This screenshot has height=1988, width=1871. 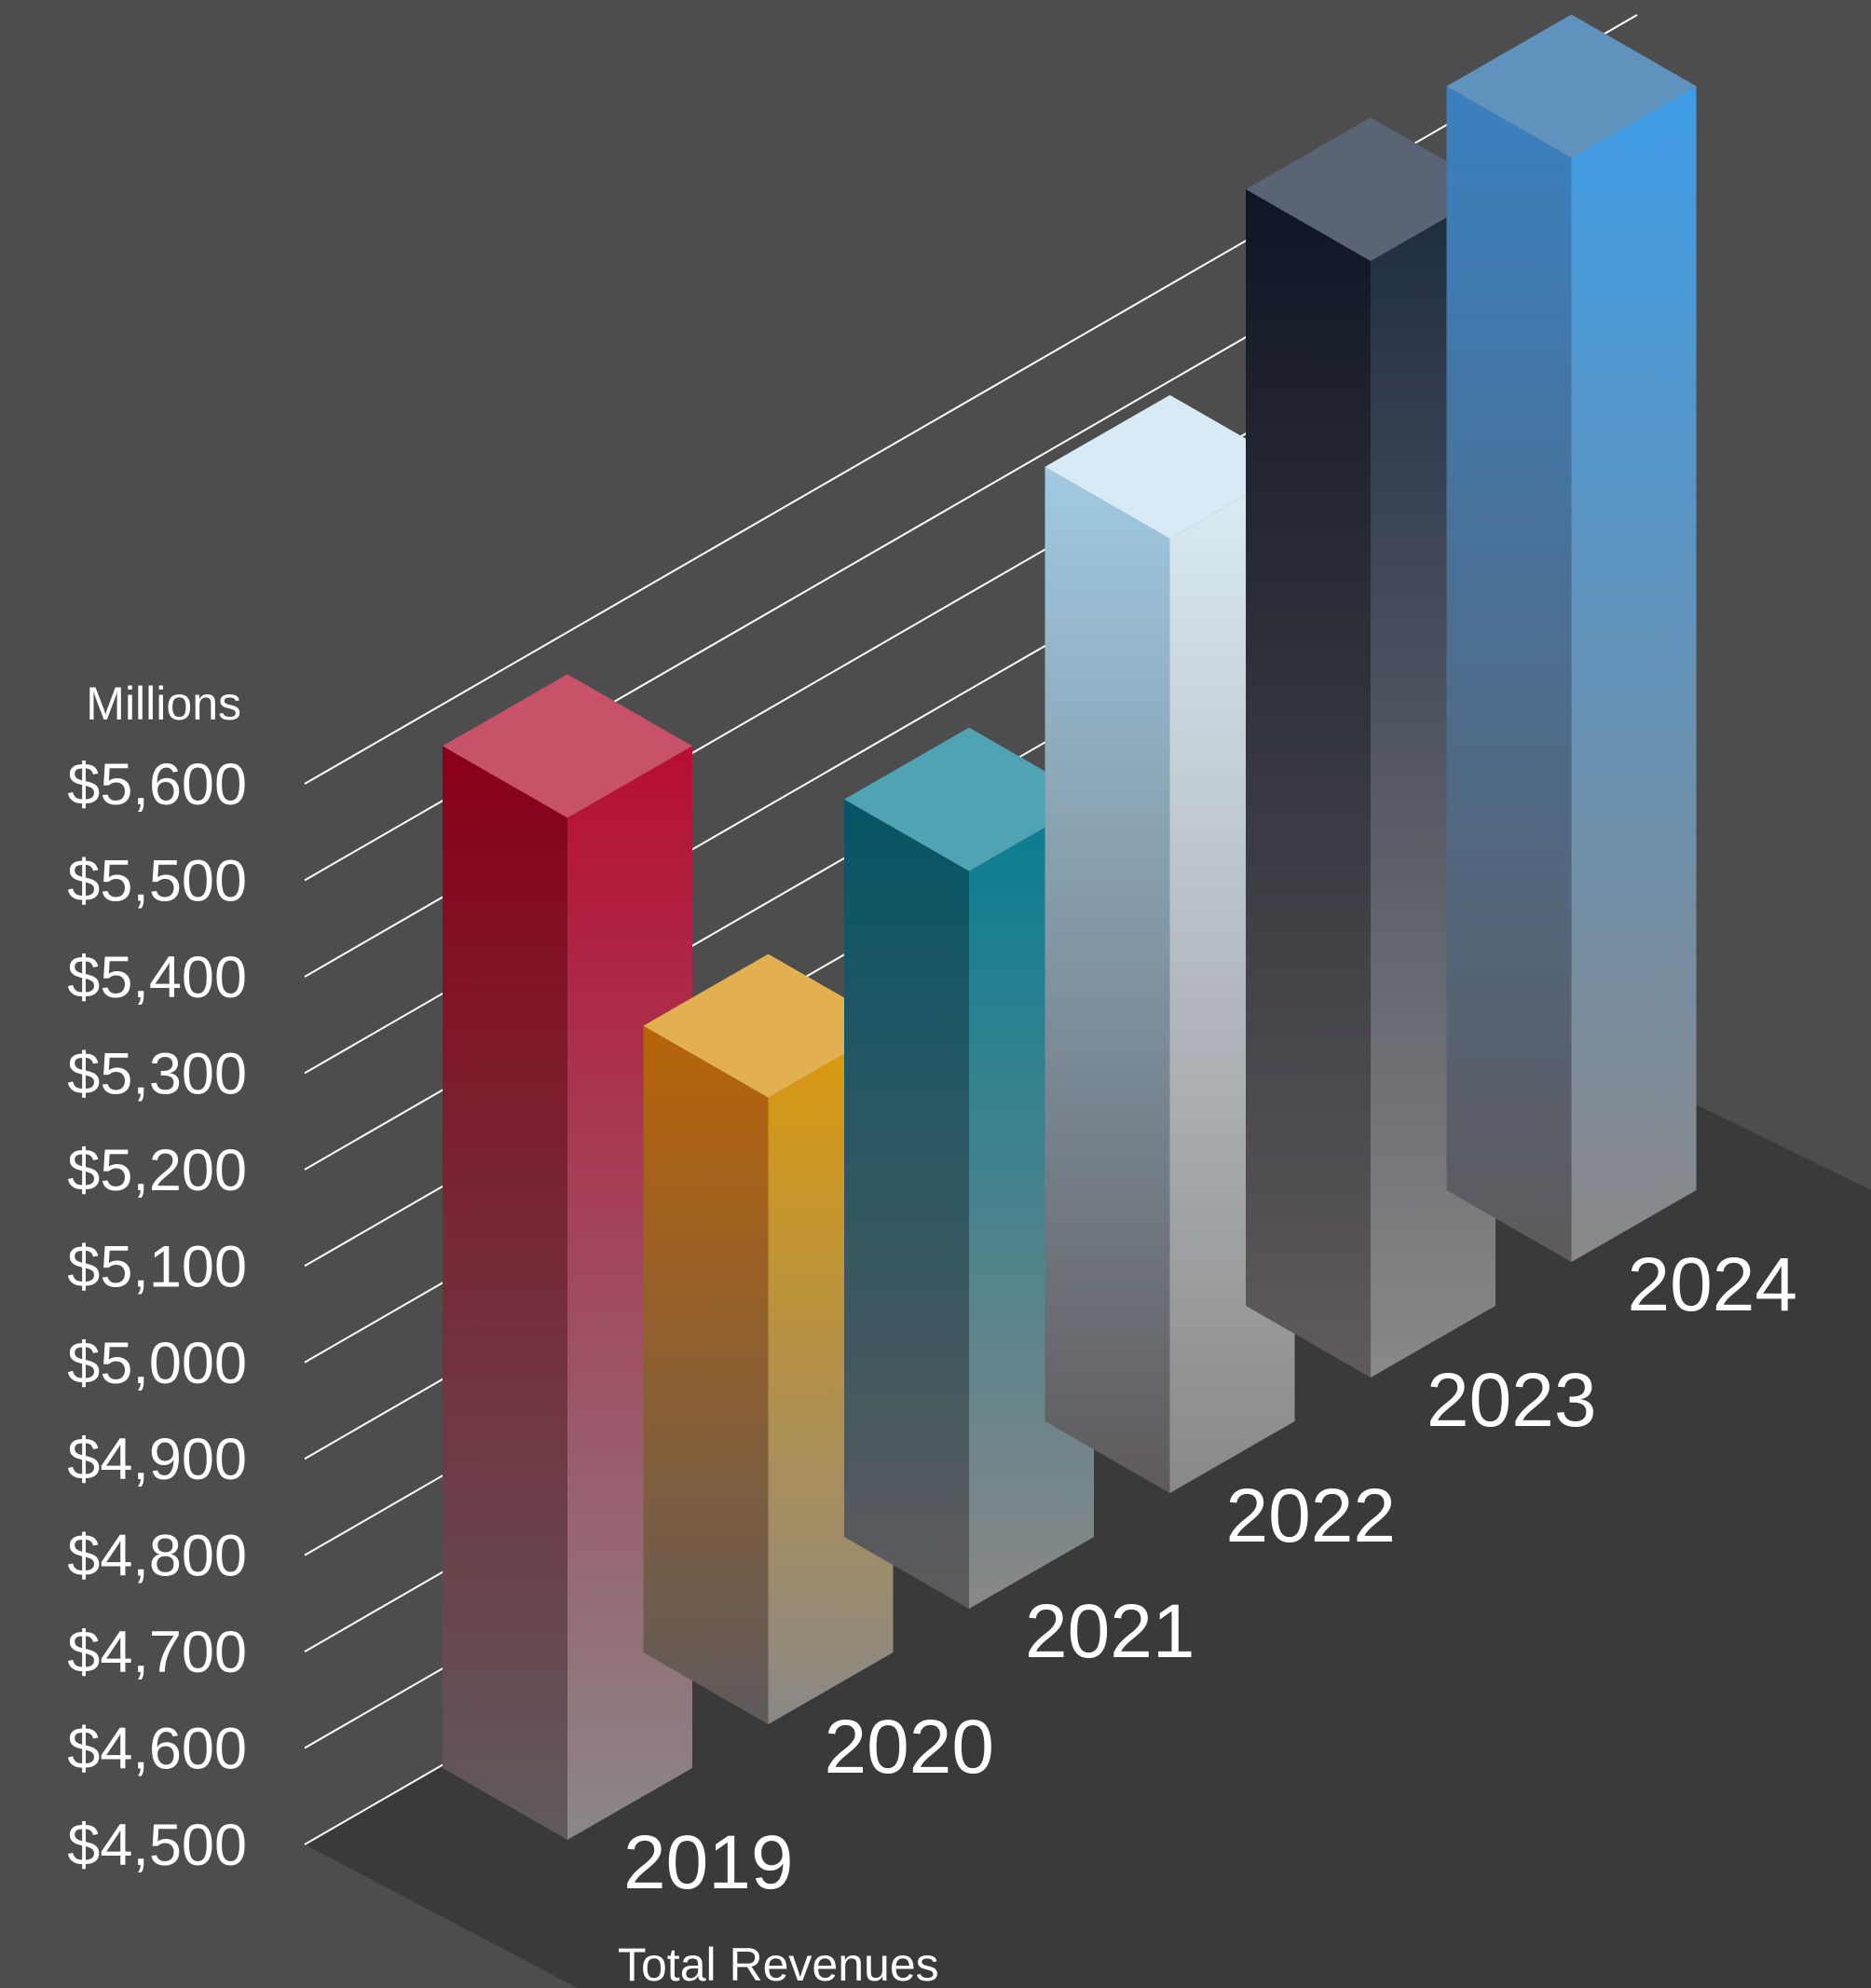 I want to click on y-tick-label: $4,800, so click(x=157, y=1556).